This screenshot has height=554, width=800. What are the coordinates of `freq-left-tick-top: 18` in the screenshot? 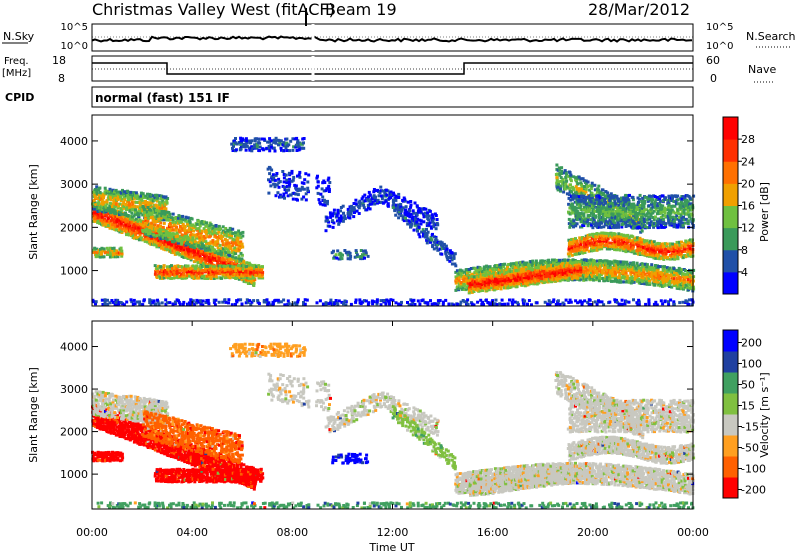 It's located at (59, 60).